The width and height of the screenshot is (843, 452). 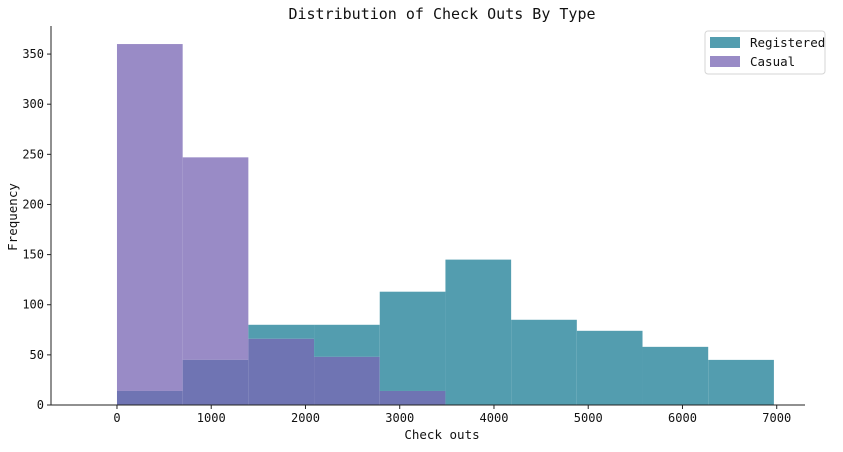 I want to click on legend-label-casual: Casual, so click(x=772, y=61).